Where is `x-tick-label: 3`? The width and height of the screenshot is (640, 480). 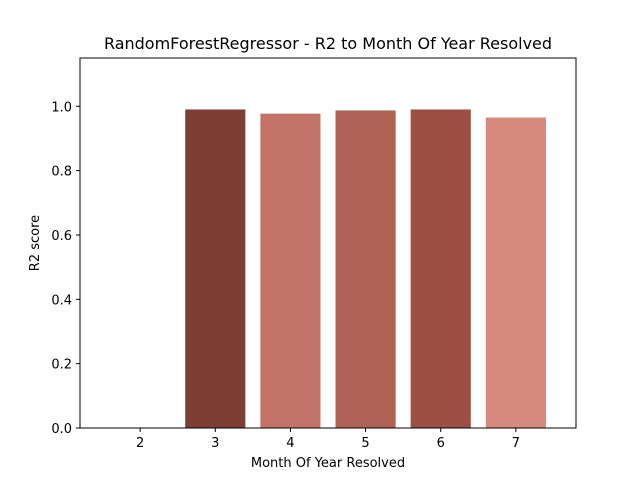
x-tick-label: 3 is located at coordinates (215, 443).